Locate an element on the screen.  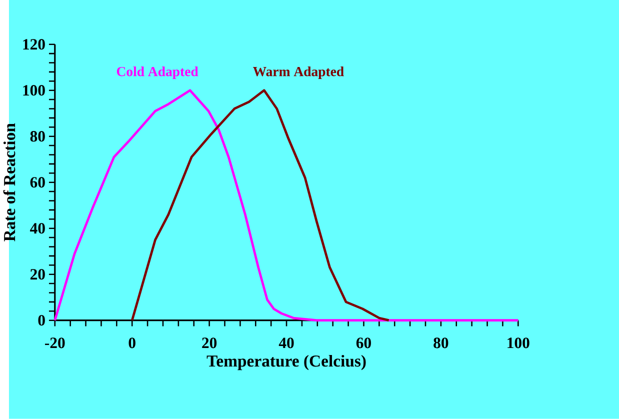
x-tick-label: 60 is located at coordinates (363, 343).